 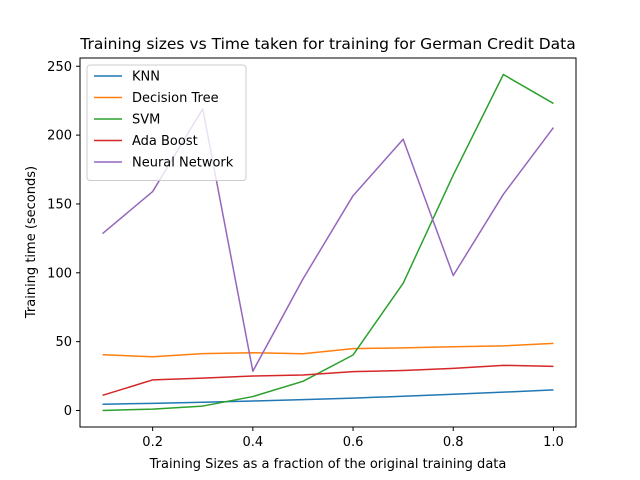 I want to click on y-tick-label: 100, so click(x=59, y=273).